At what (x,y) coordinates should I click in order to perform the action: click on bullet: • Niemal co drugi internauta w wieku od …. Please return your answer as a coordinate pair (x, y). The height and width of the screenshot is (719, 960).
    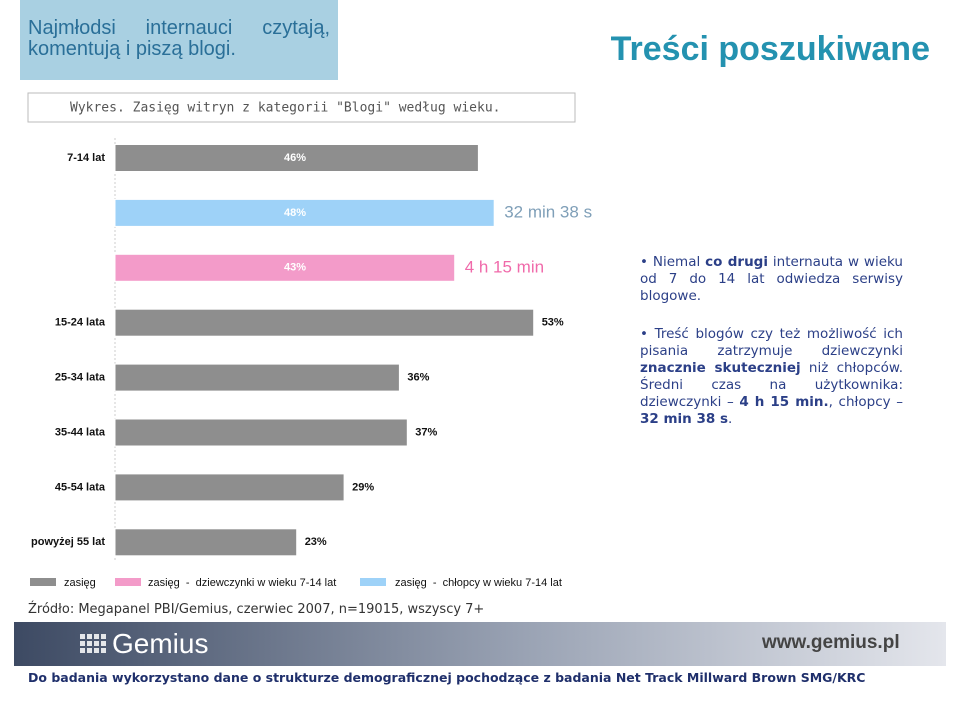
    Looking at the image, I should click on (771, 279).